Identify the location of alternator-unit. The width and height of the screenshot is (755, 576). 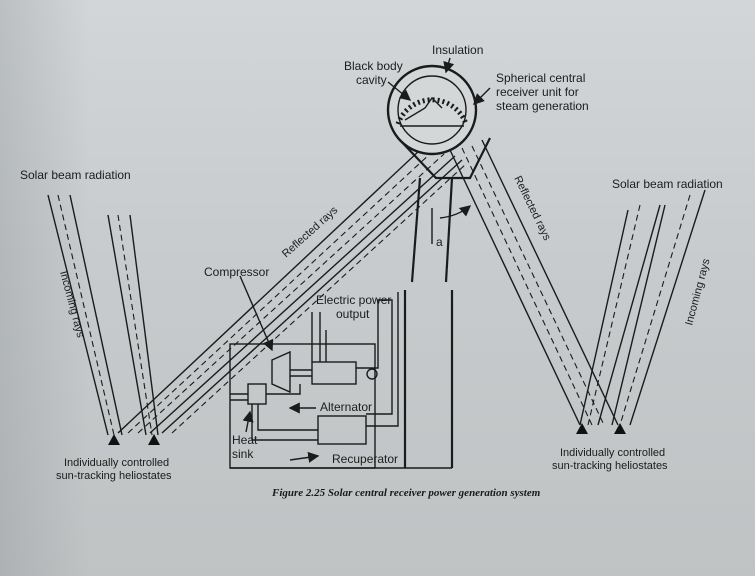
(334, 373).